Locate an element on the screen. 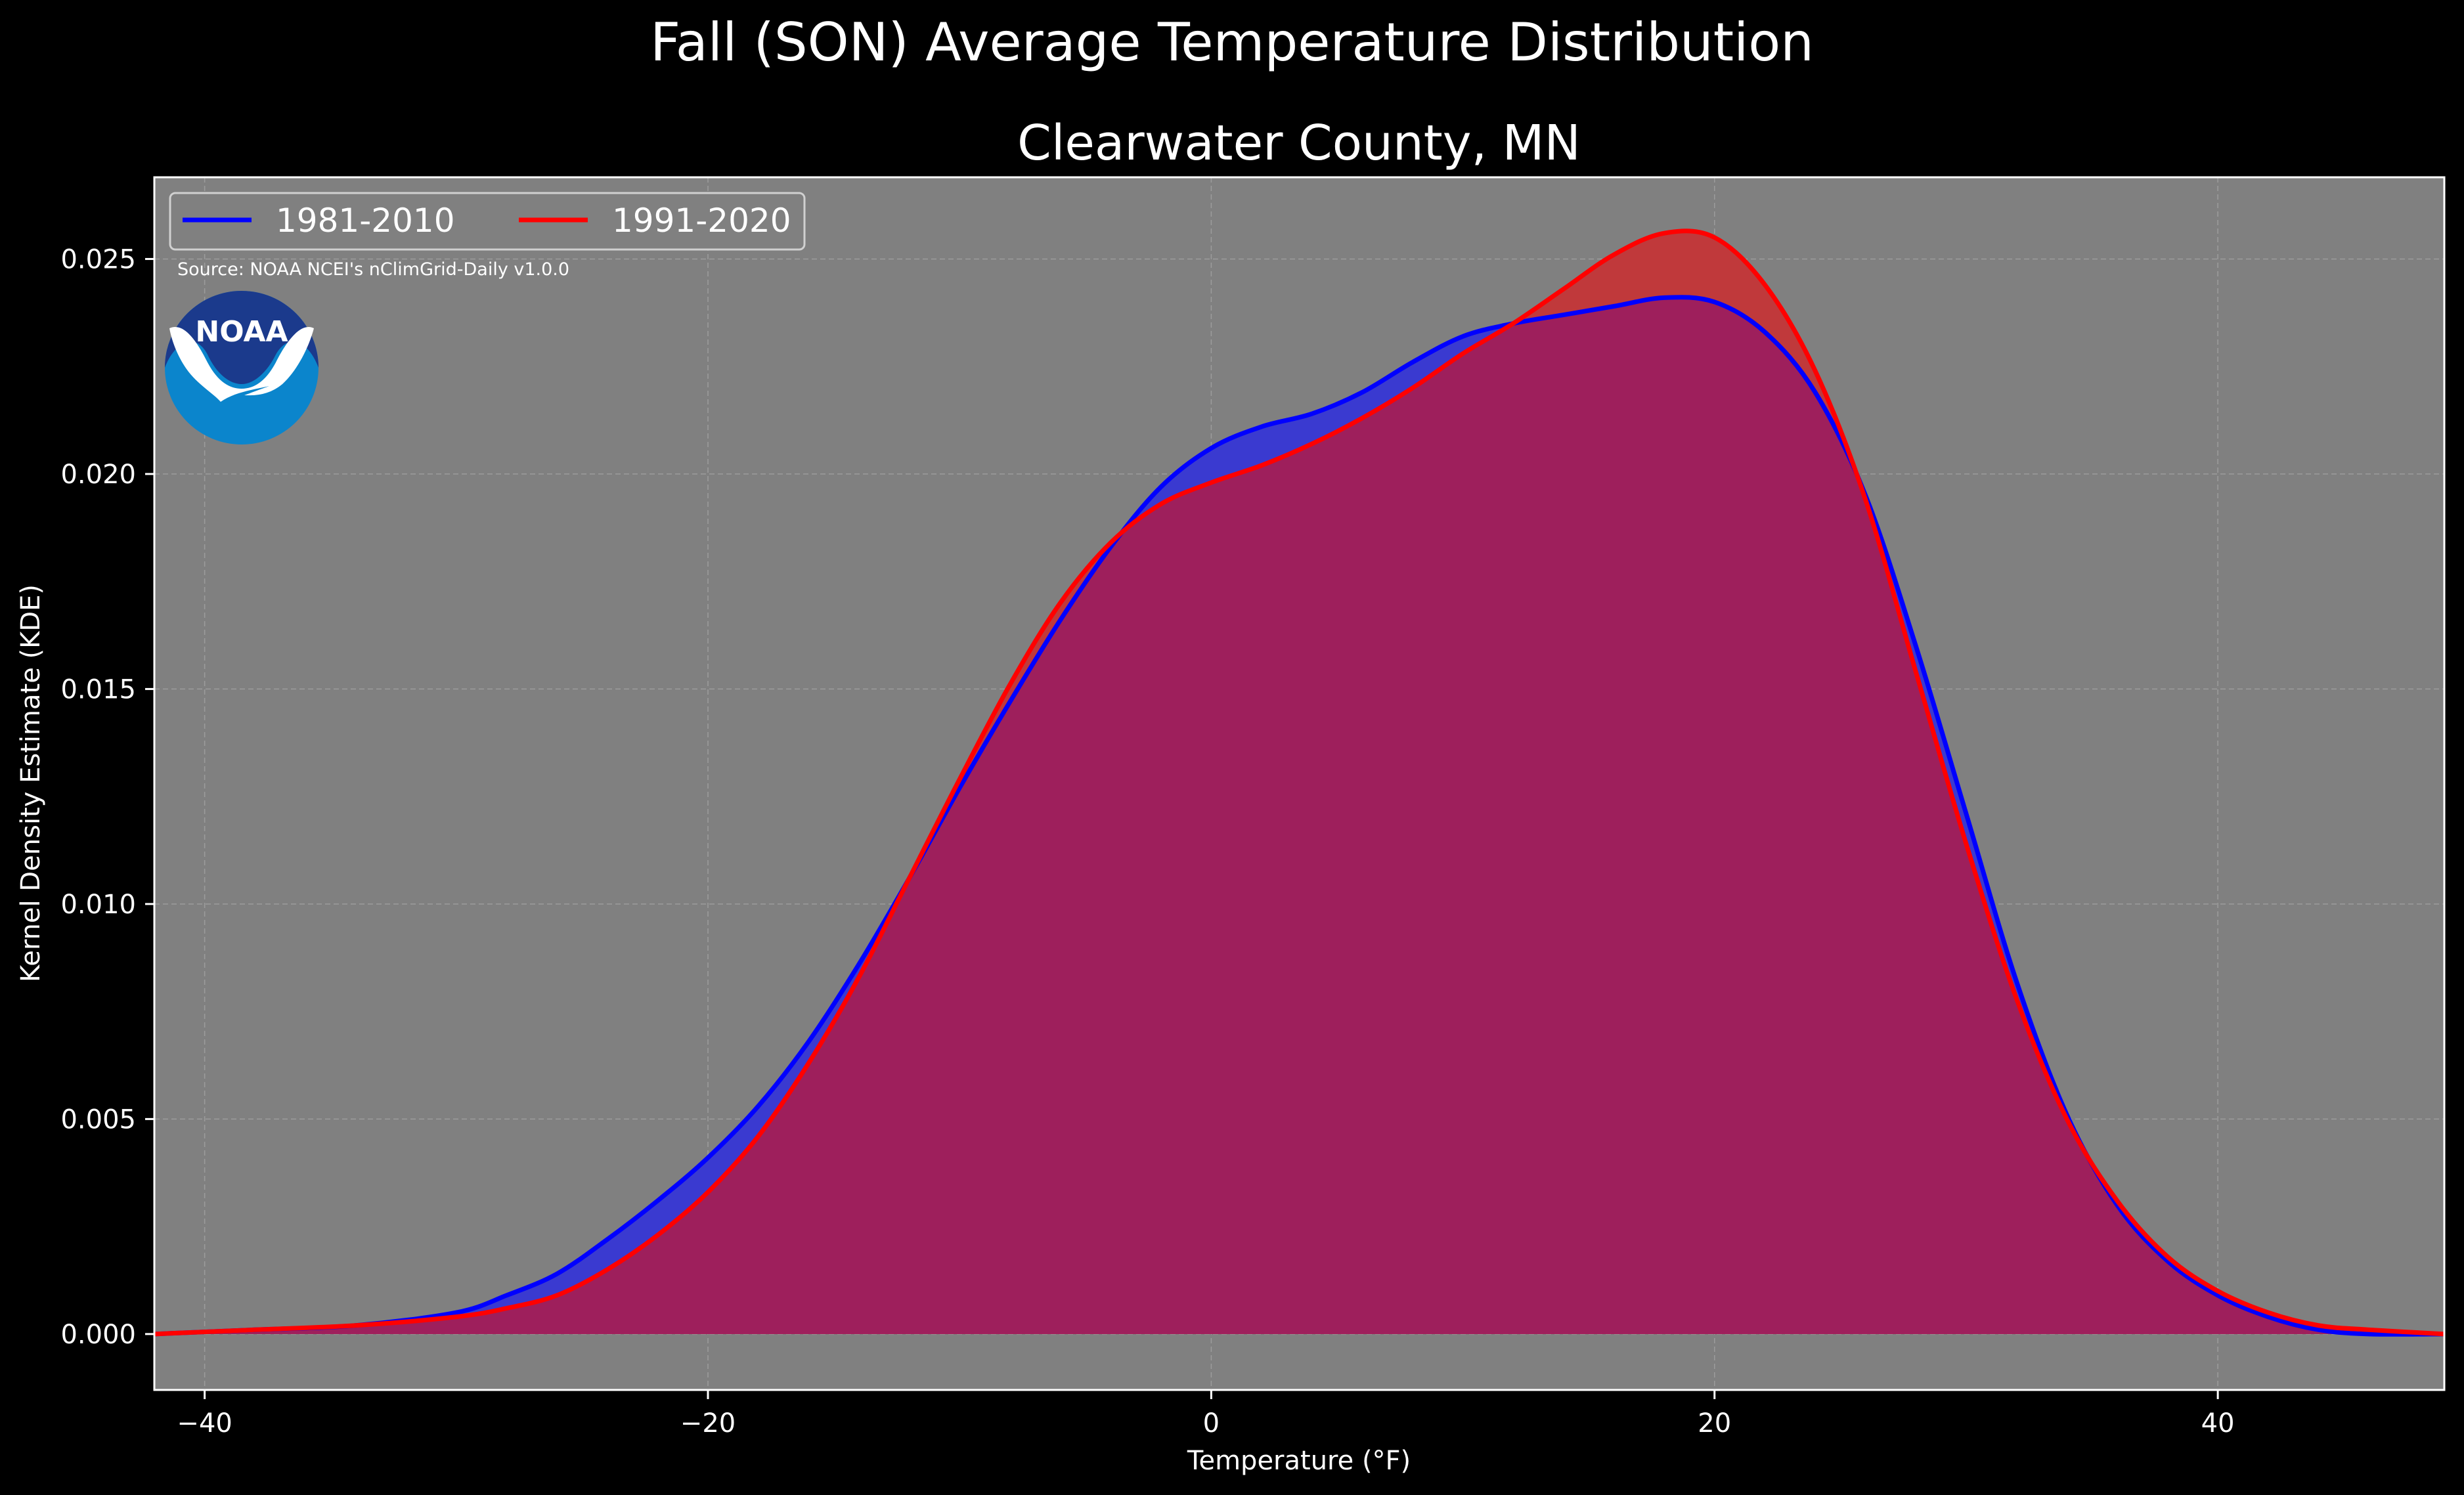 The image size is (2464, 1495). y-tick-label: 0.020 is located at coordinates (98, 475).